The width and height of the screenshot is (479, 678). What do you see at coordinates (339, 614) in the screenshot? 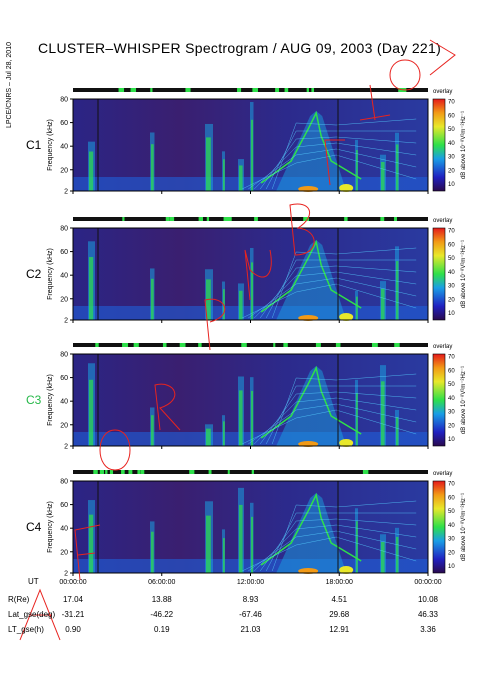
I see `orbit-value: 29.68` at bounding box center [339, 614].